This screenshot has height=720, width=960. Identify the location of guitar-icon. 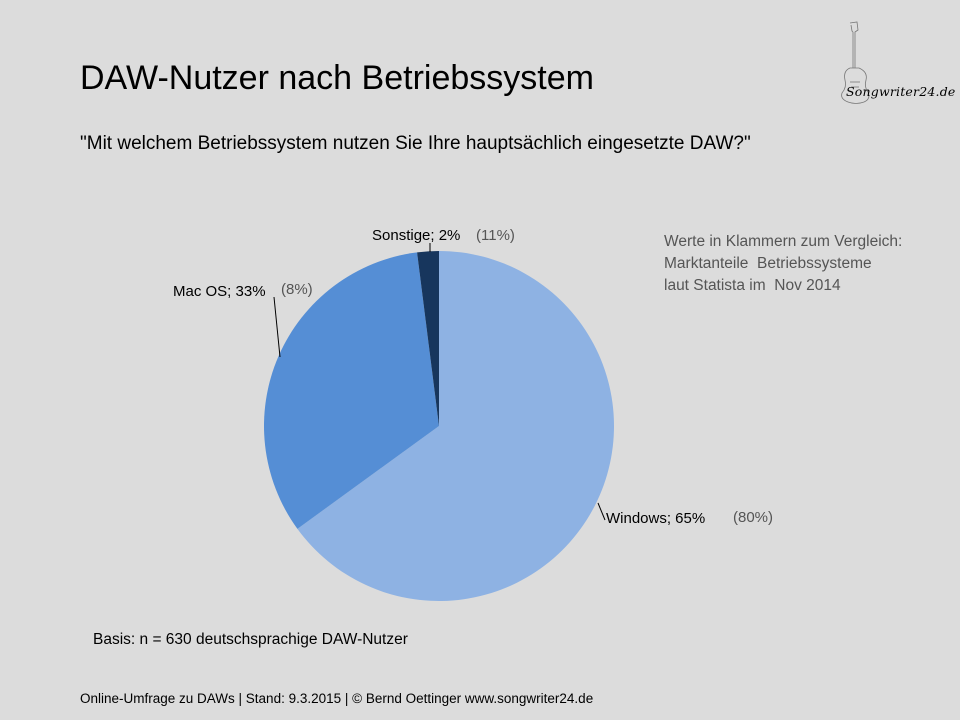
(855, 62).